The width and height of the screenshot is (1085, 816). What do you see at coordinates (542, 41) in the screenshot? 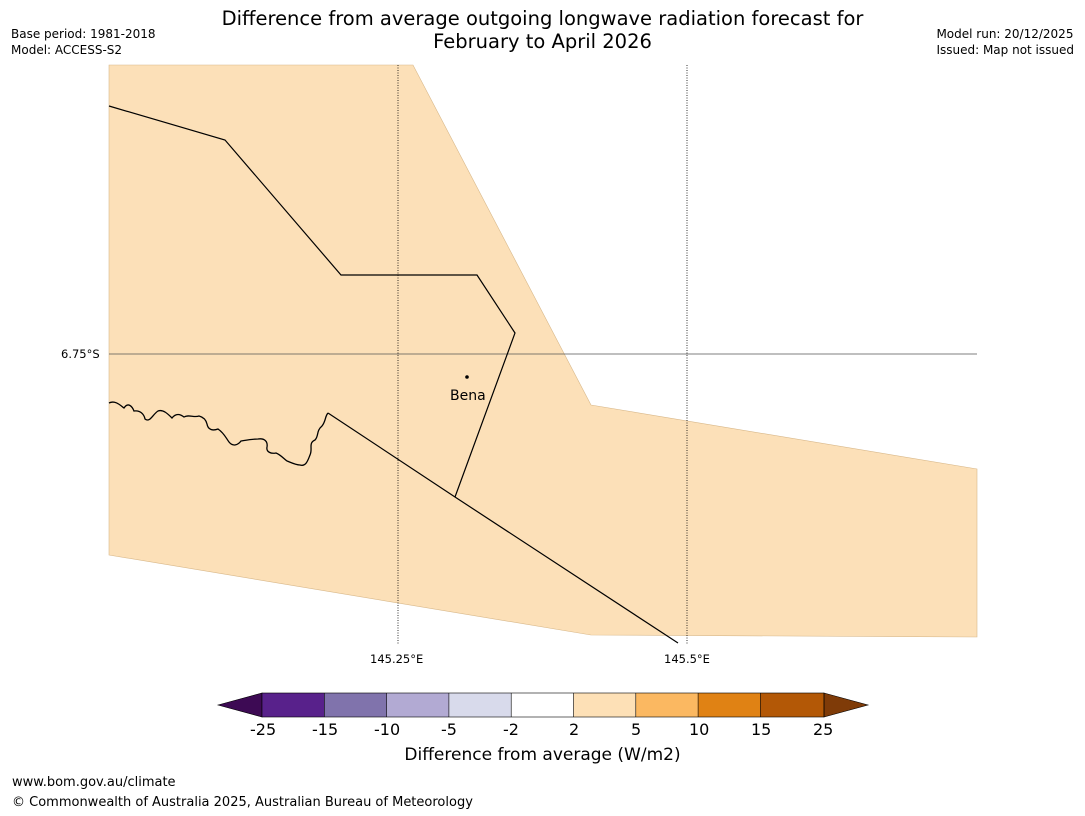
I see `title-line-2: February to April 2026` at bounding box center [542, 41].